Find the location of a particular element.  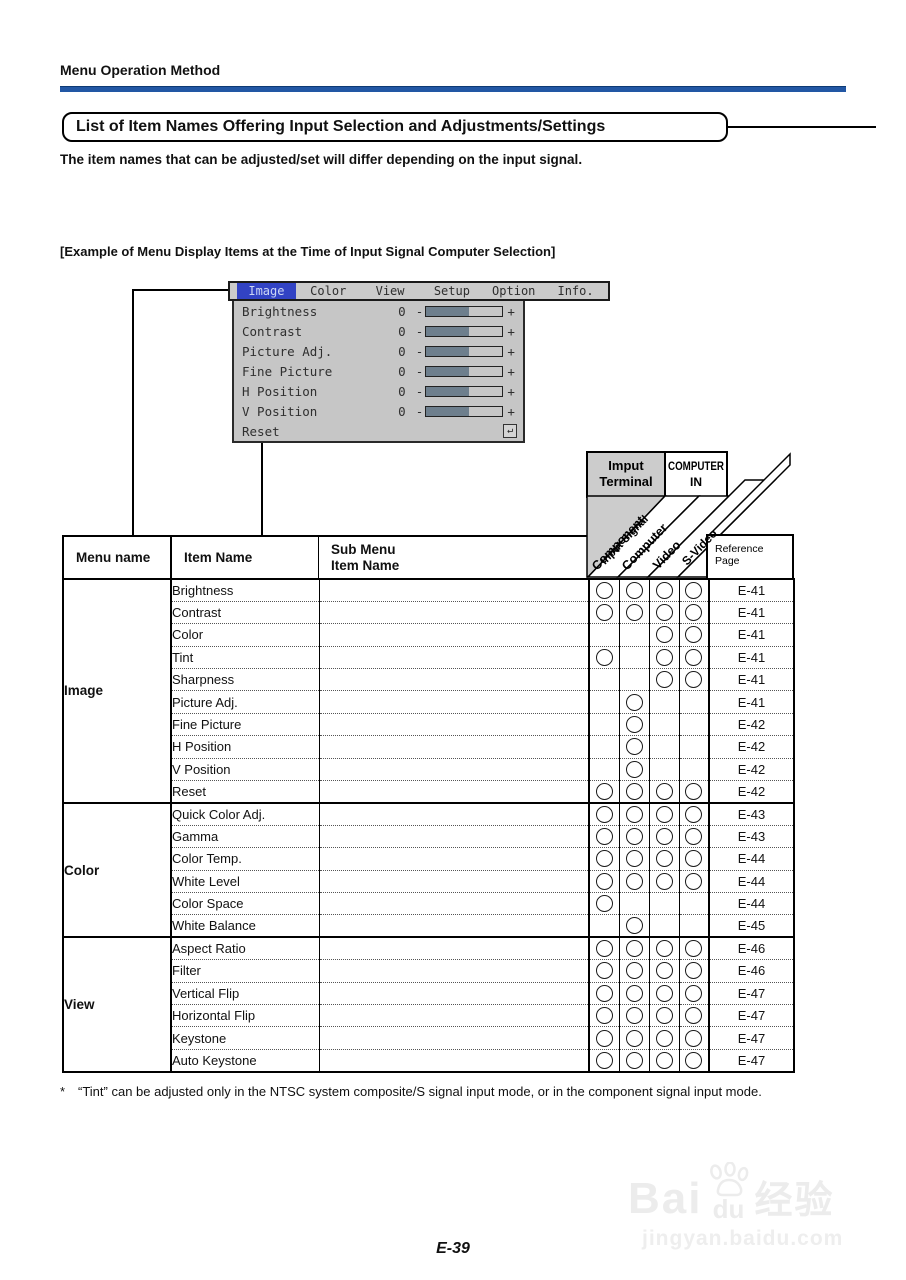

item-name-cell: Horizontal Flip is located at coordinates (245, 1016).